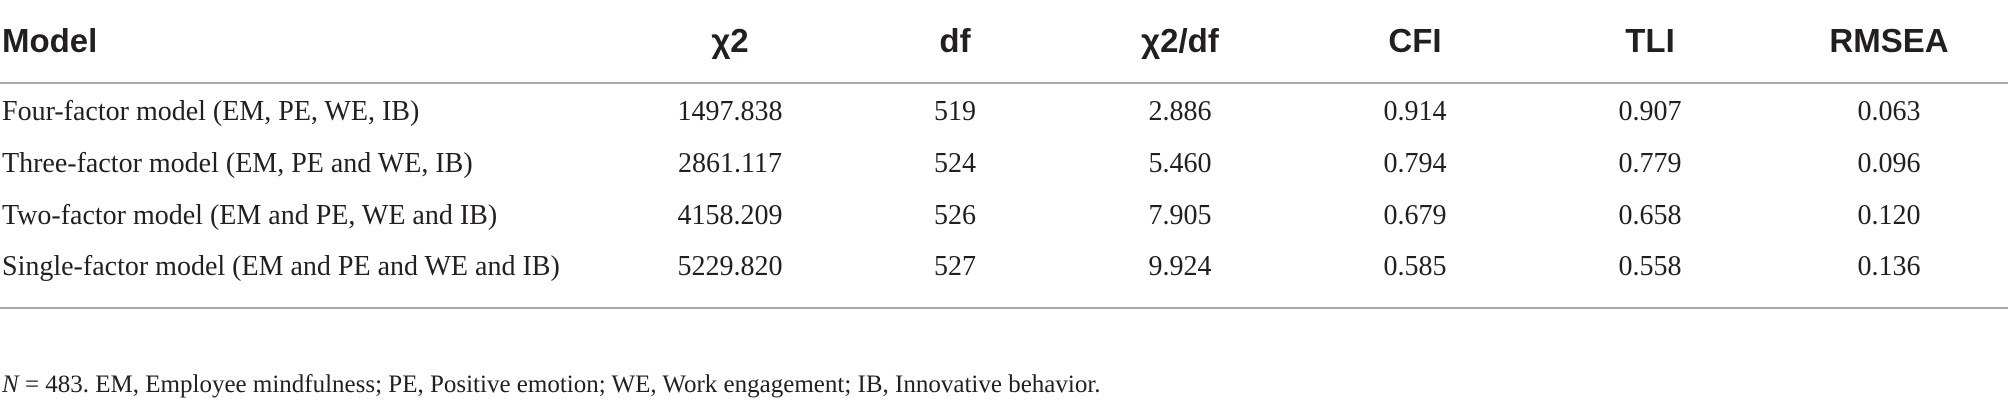  Describe the element at coordinates (955, 42) in the screenshot. I see `column-header-df: df` at that location.